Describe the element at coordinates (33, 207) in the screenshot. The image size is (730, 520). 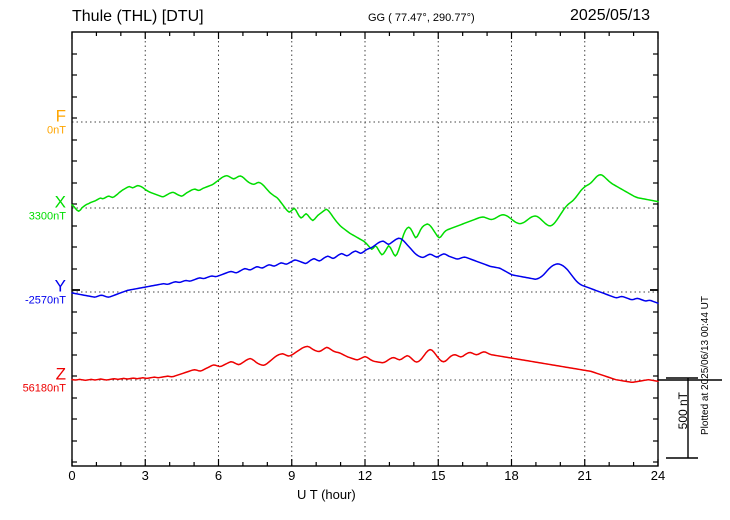
I see `channel-label-x: X 3300nT` at that location.